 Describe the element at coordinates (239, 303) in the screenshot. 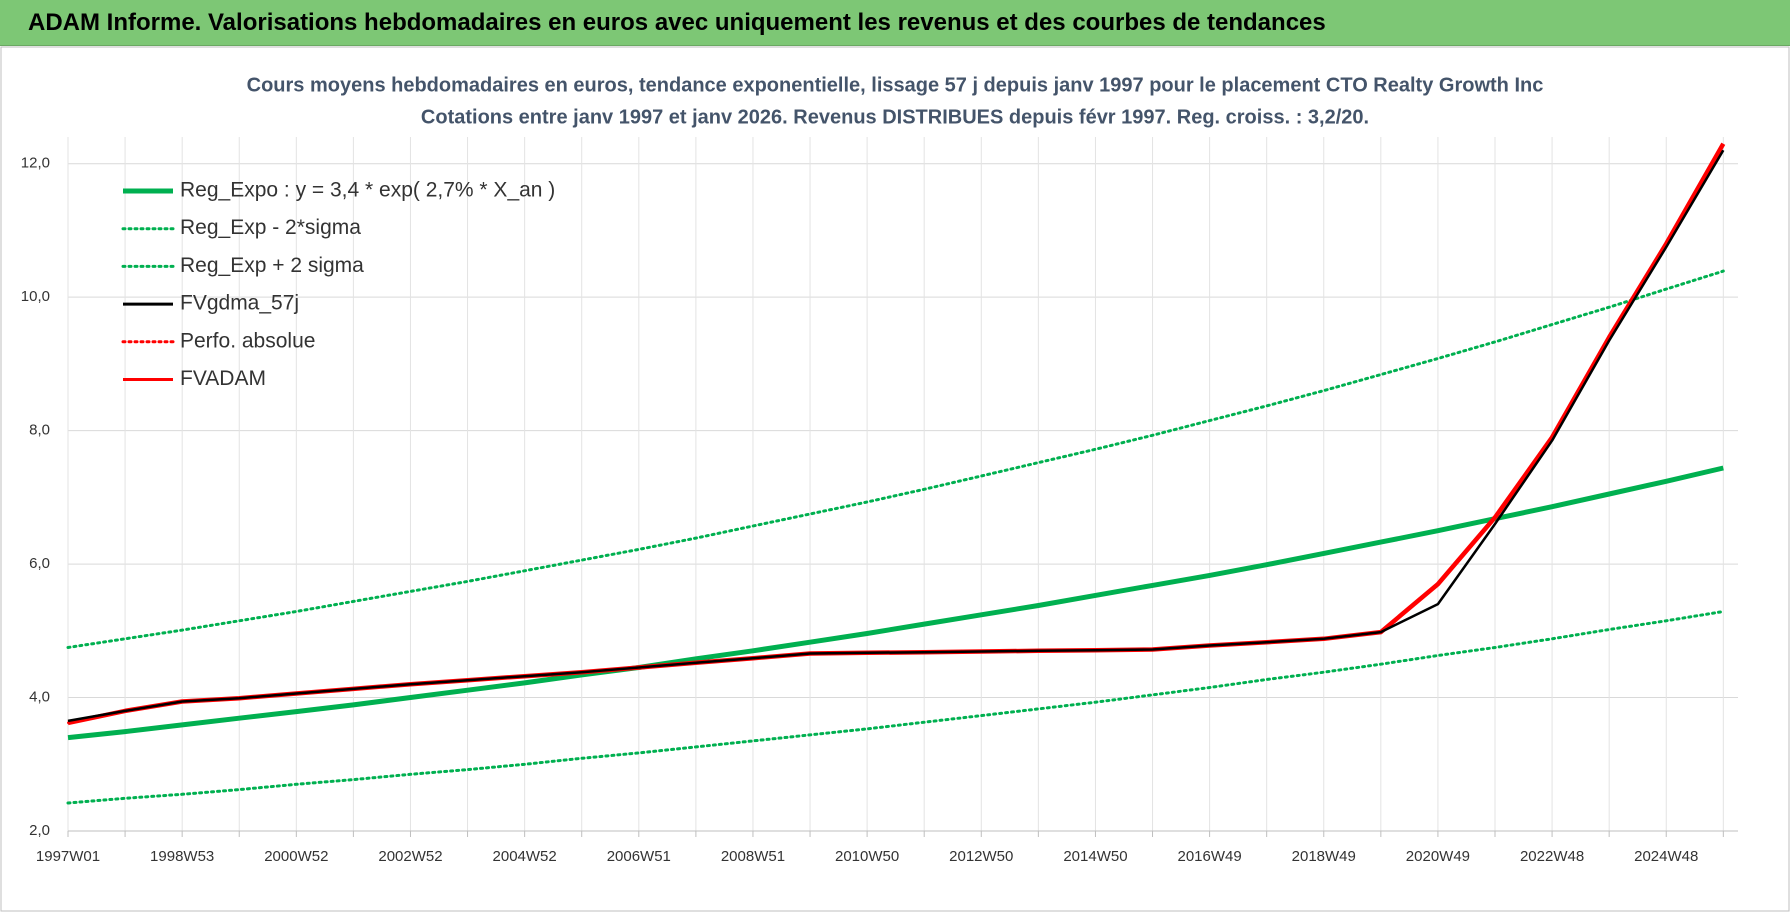

I see `legend-label: FVgdma_57j` at that location.